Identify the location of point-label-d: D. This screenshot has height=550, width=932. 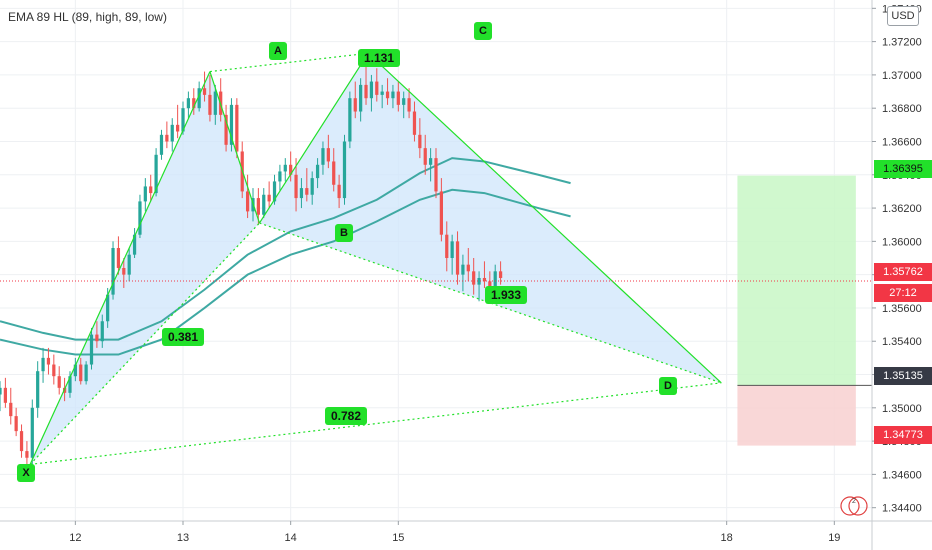
(668, 386).